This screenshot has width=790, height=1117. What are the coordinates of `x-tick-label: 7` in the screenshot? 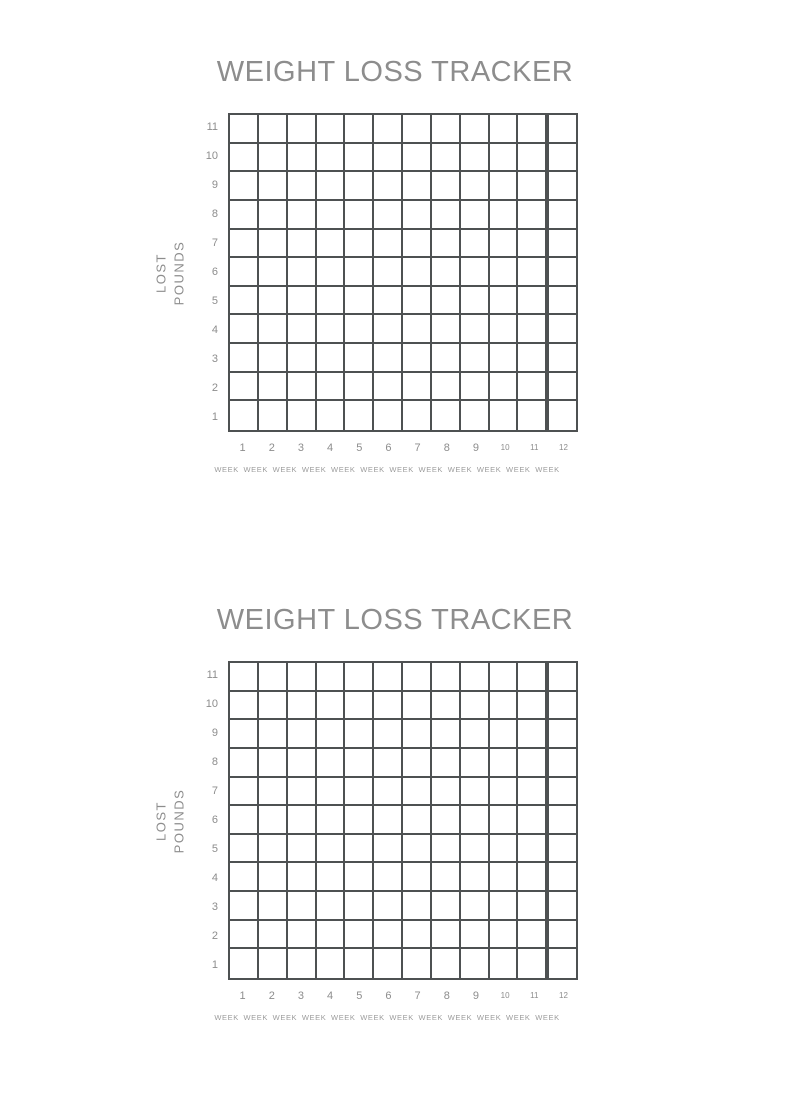 It's located at (417, 996).